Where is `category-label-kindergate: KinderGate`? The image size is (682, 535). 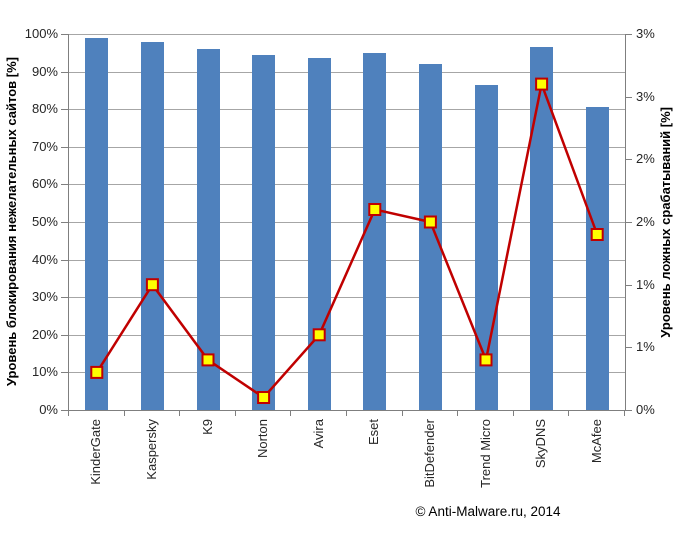 category-label-kindergate: KinderGate is located at coordinates (95, 452).